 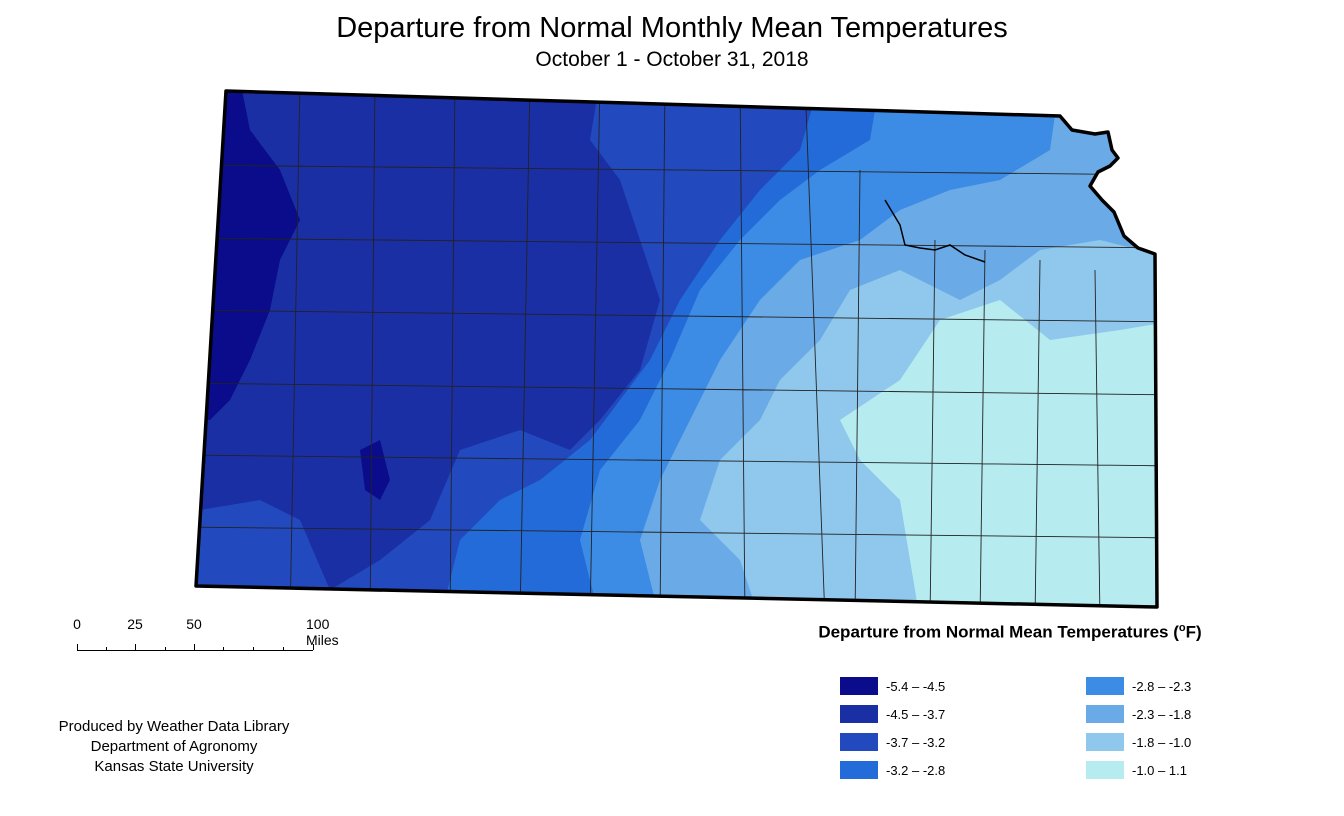 What do you see at coordinates (935, 231) in the screenshot?
I see `kansas-river` at bounding box center [935, 231].